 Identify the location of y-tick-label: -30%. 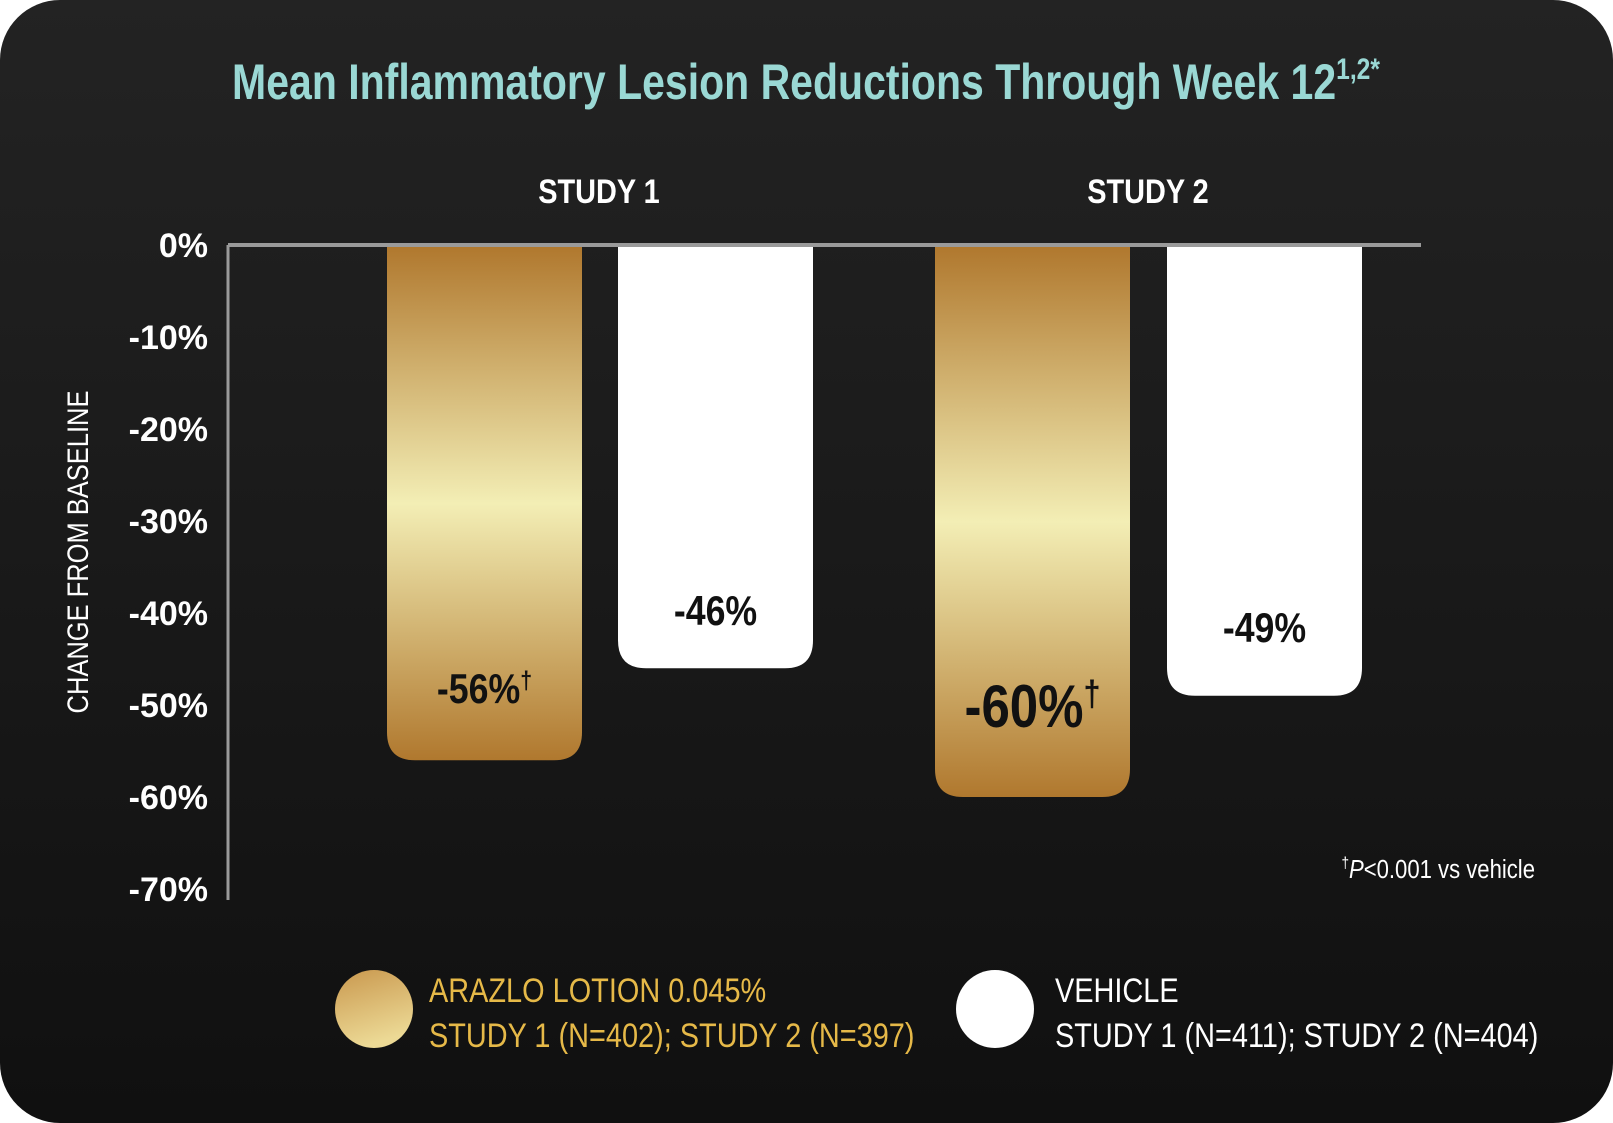
(168, 522).